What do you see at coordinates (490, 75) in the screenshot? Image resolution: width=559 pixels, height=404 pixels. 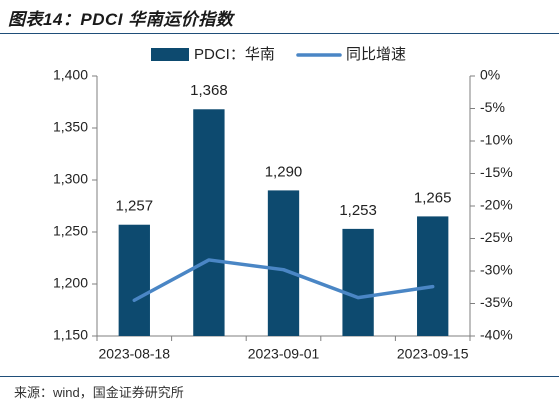 I see `right-y-tick-label: 0%` at bounding box center [490, 75].